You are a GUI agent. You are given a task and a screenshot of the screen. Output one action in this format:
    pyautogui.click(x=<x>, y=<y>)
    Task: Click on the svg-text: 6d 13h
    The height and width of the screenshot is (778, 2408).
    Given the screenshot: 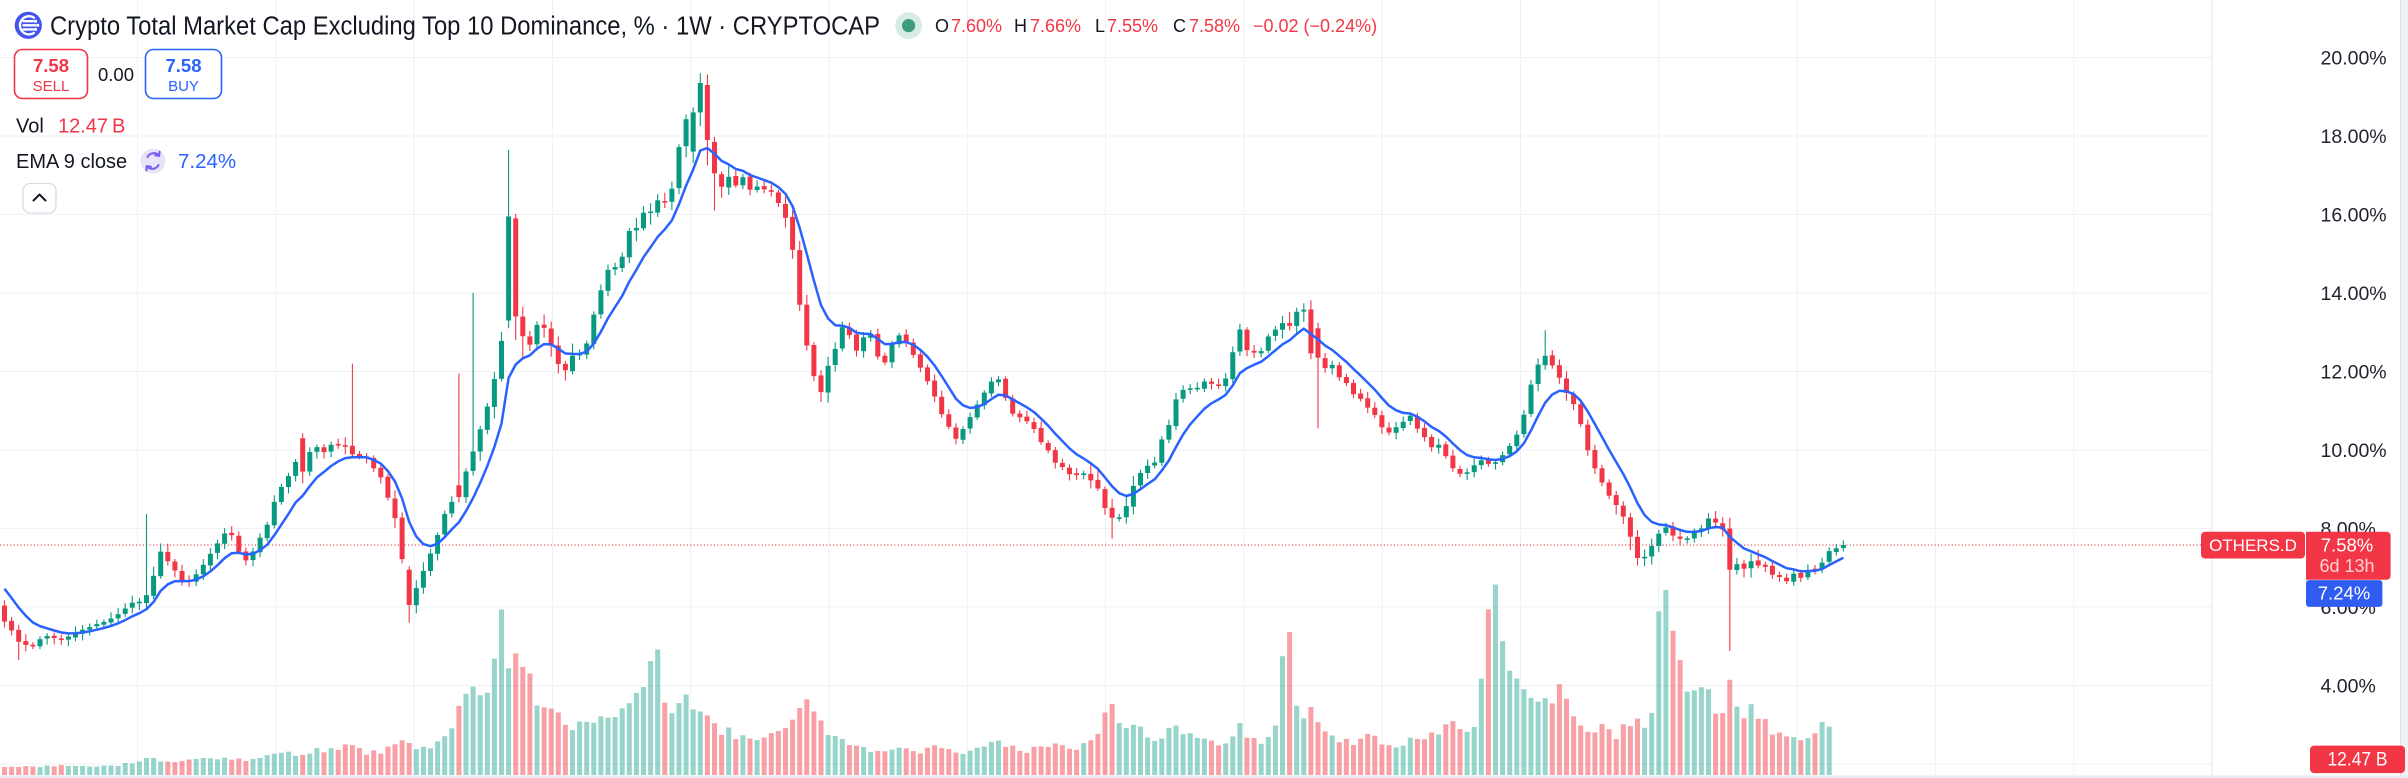 What is the action you would take?
    pyautogui.click(x=2346, y=566)
    